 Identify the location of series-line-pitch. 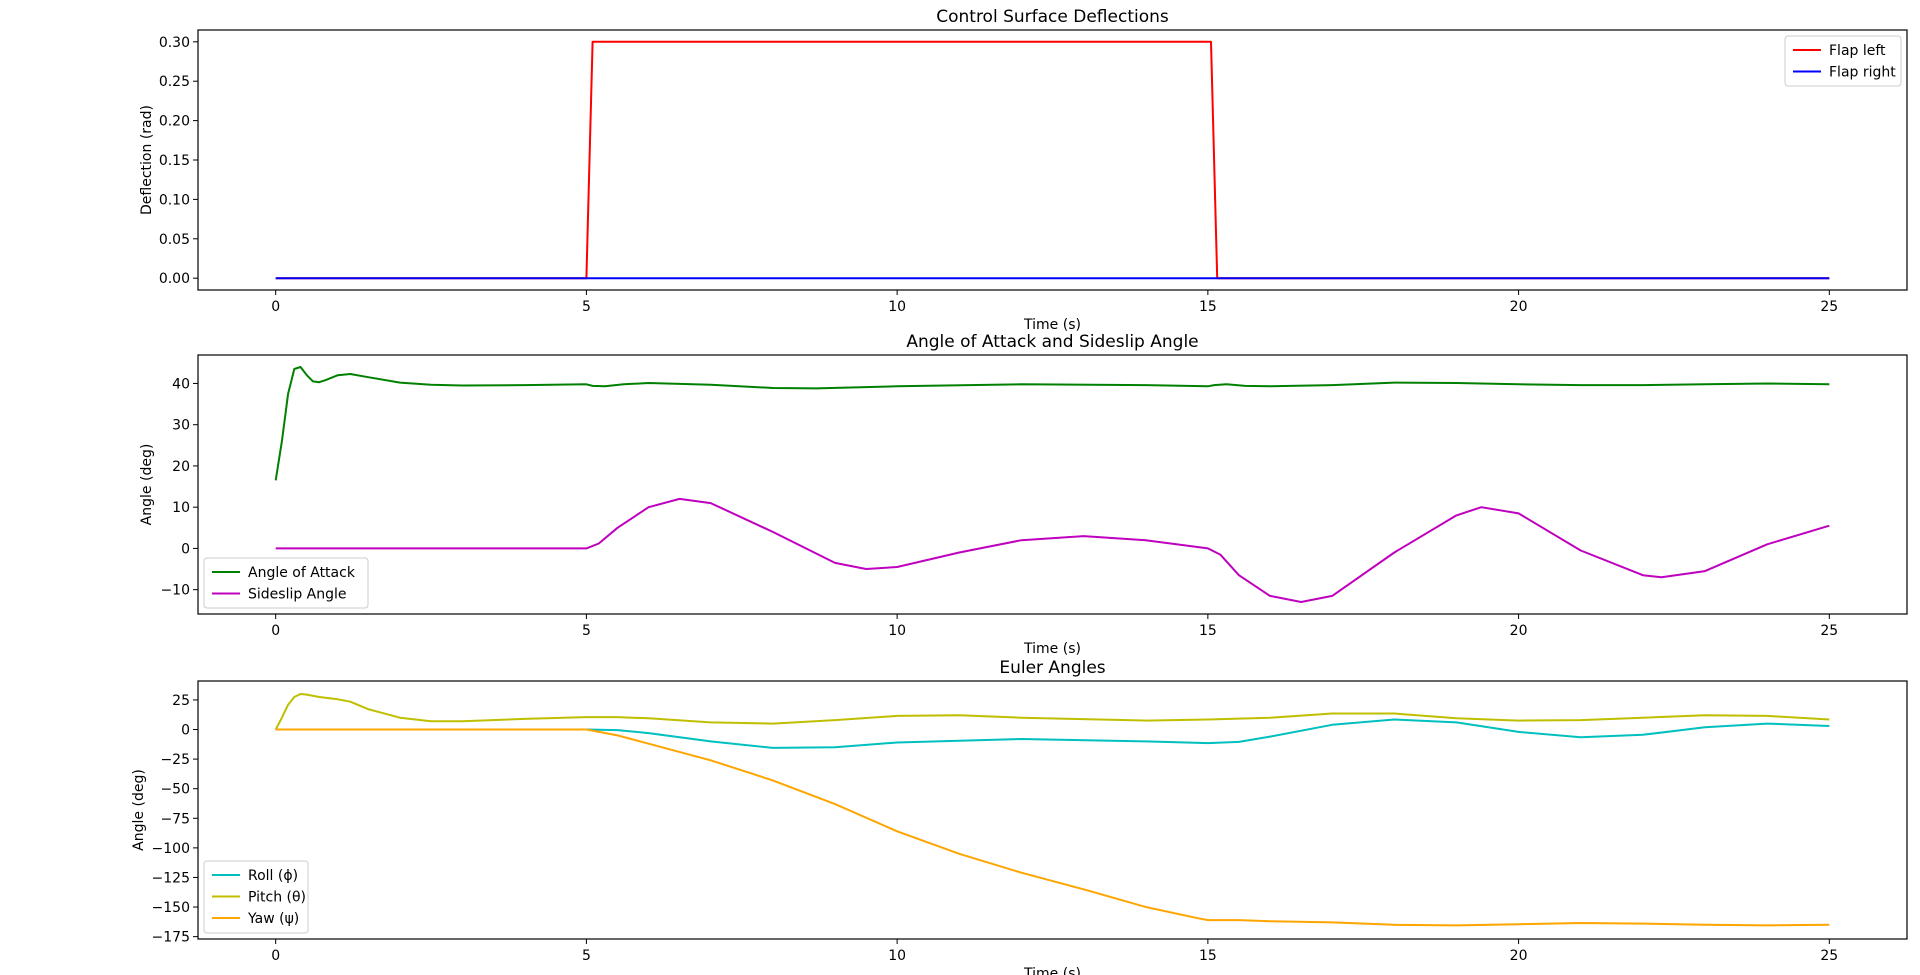
(1052, 711).